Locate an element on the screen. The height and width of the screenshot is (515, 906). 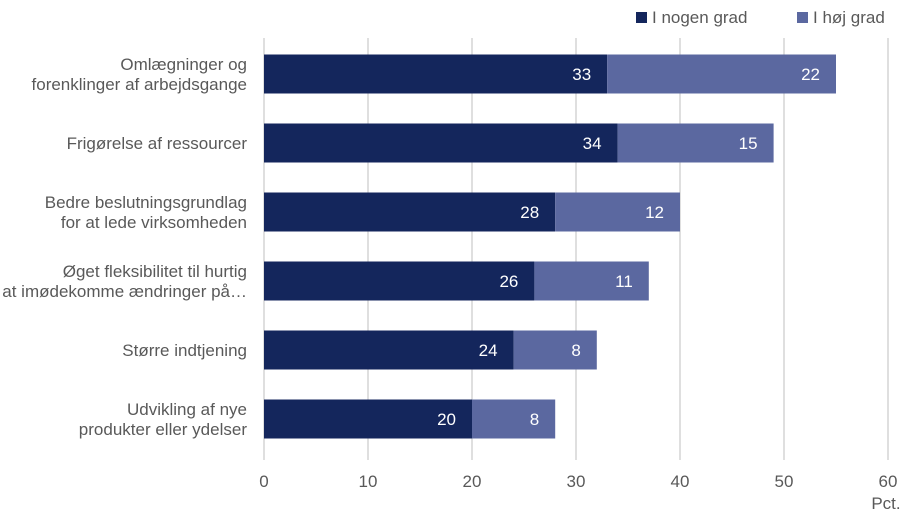
category-label: Frigørelse af ressourcer is located at coordinates (157, 143).